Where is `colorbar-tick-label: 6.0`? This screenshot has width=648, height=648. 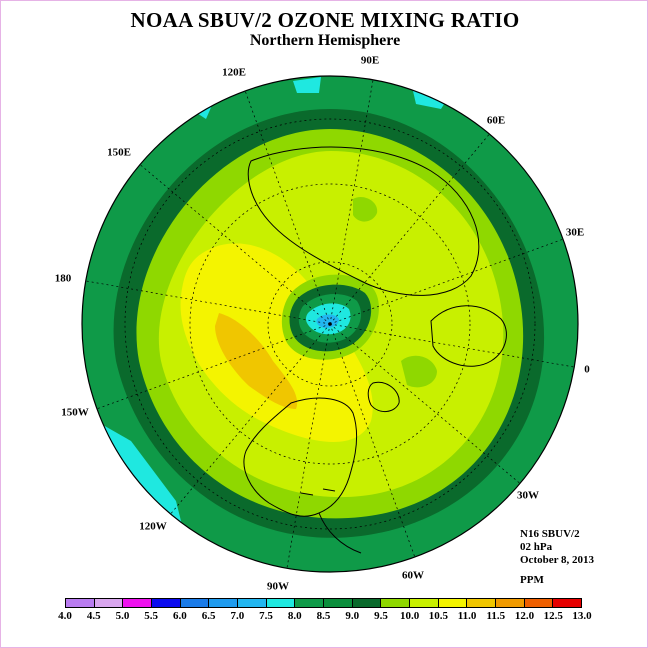 colorbar-tick-label: 6.0 is located at coordinates (180, 616).